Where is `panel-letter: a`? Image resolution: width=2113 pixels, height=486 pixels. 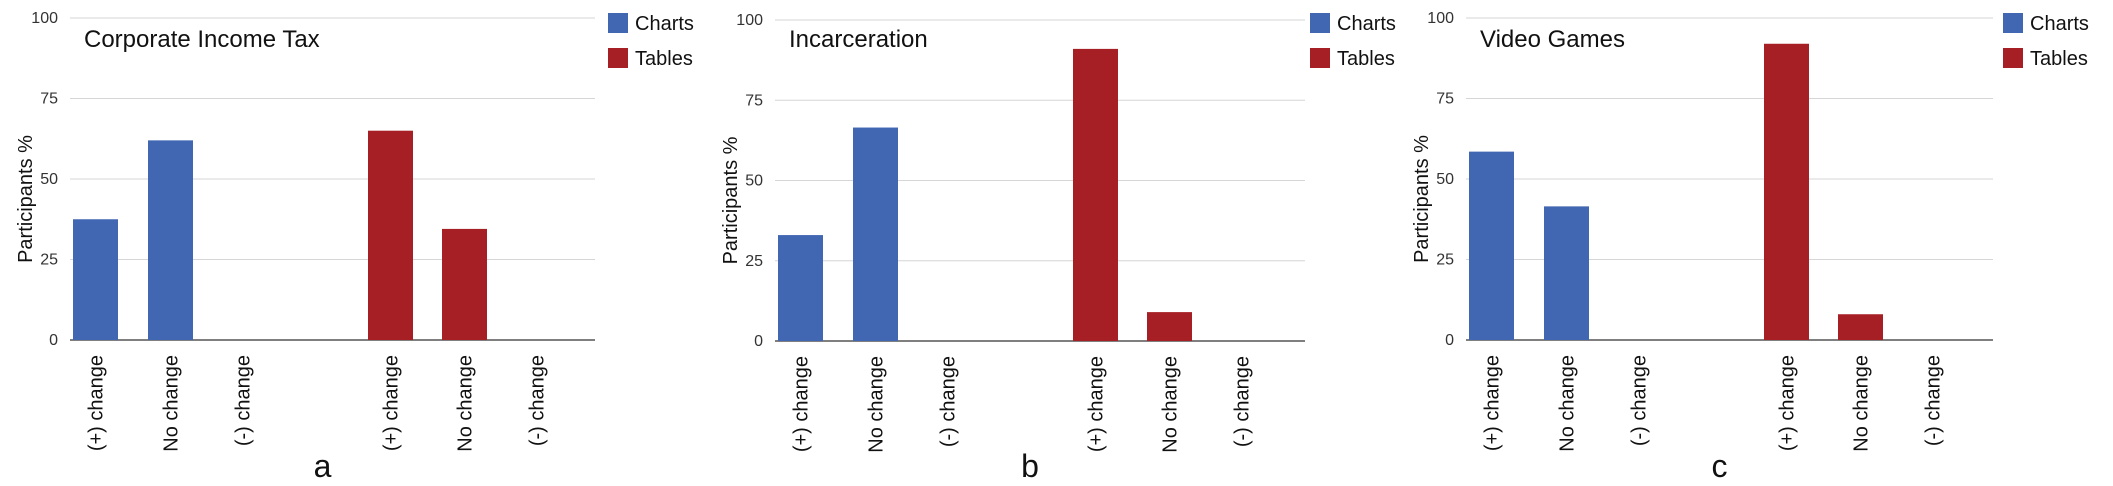 panel-letter: a is located at coordinates (323, 466).